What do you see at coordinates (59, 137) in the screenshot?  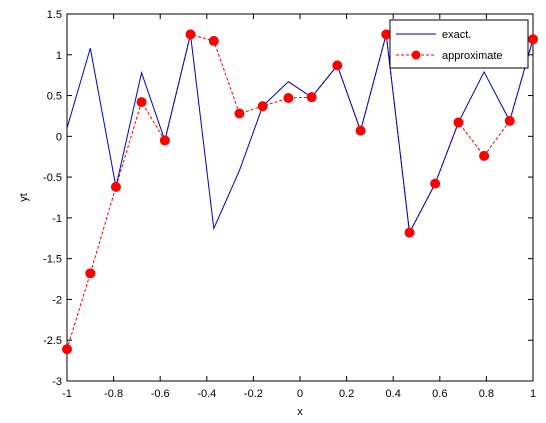 I see `y-tick-label: 0` at bounding box center [59, 137].